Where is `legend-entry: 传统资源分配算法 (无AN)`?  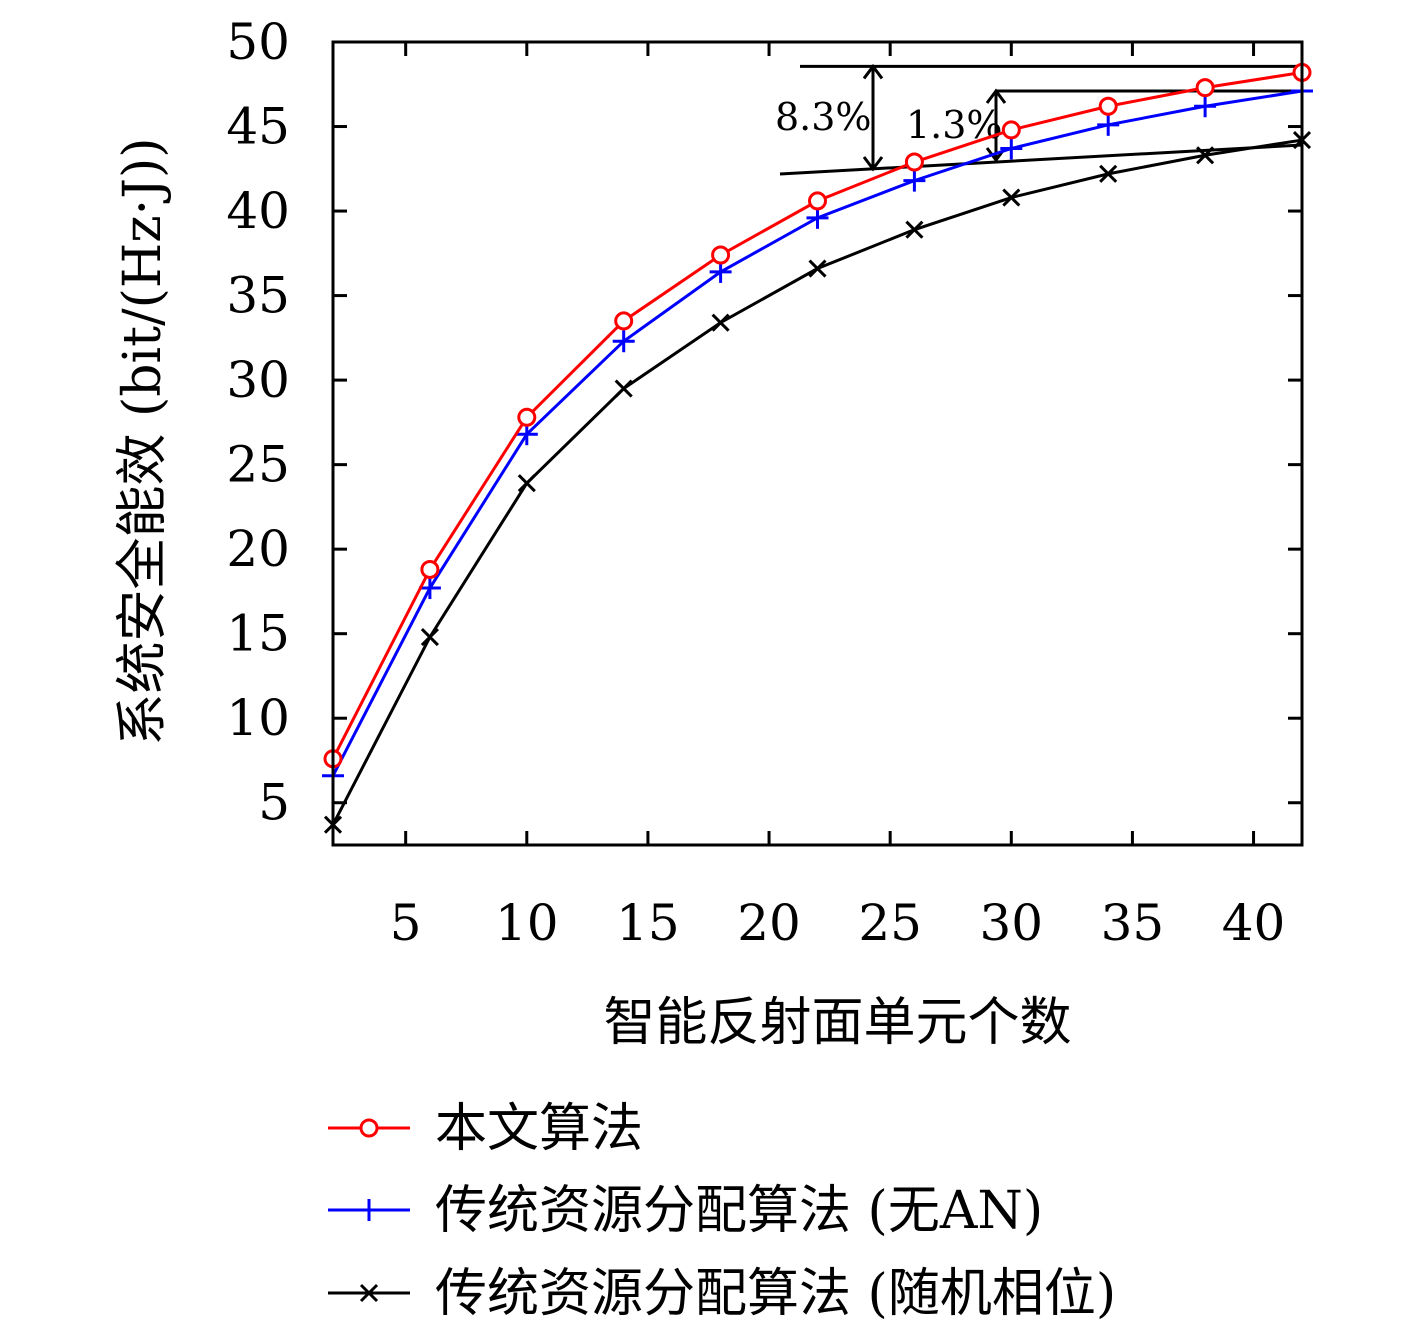 legend-entry: 传统资源分配算法 (无AN) is located at coordinates (685, 1211).